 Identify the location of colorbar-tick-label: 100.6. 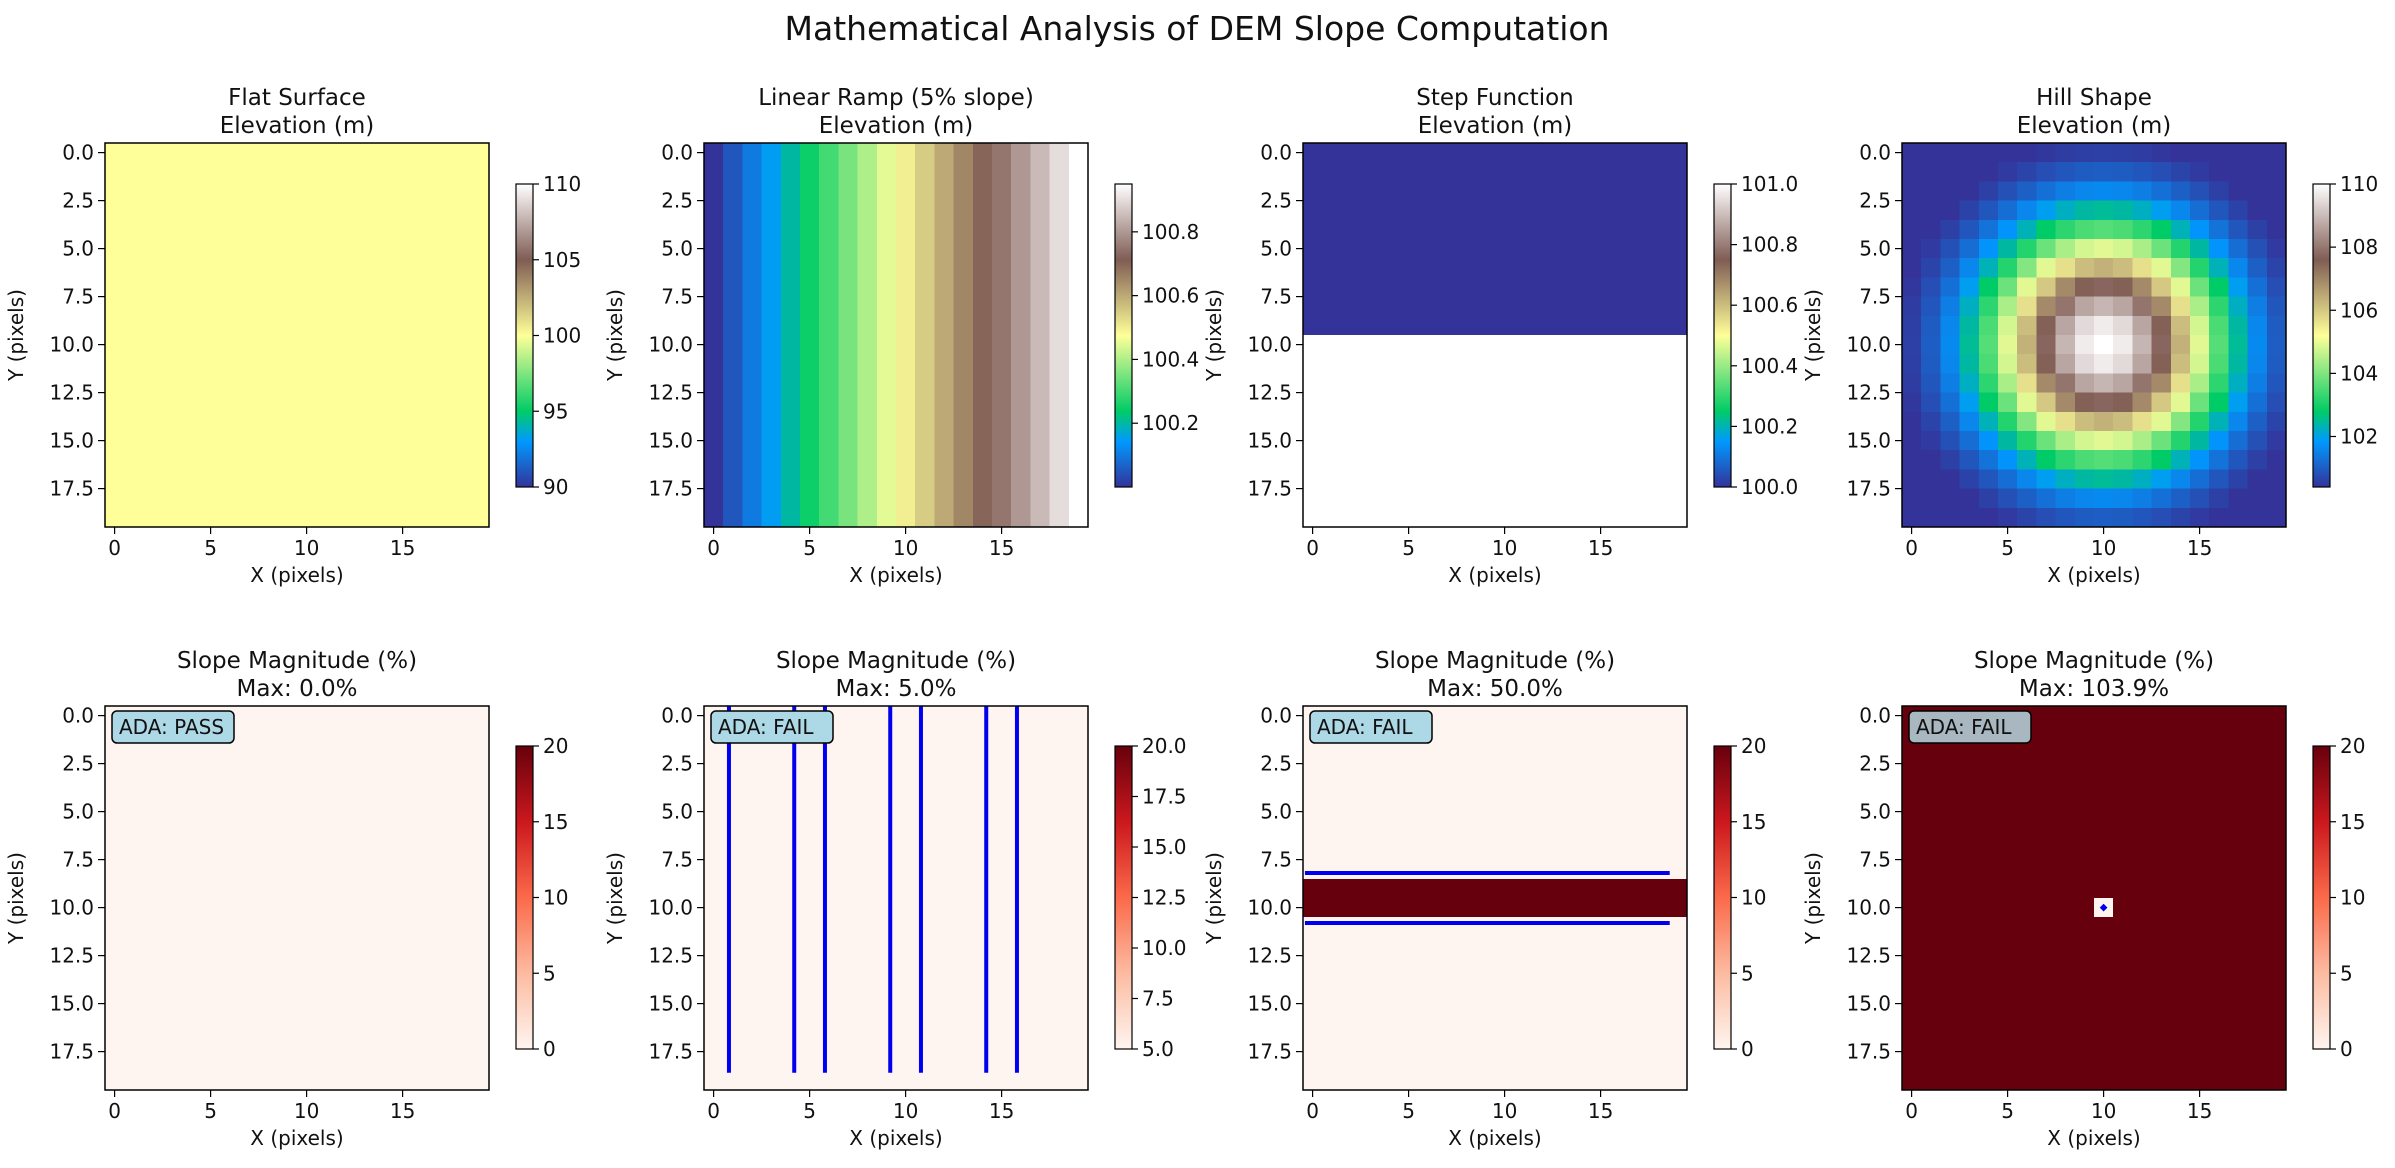
(1170, 296).